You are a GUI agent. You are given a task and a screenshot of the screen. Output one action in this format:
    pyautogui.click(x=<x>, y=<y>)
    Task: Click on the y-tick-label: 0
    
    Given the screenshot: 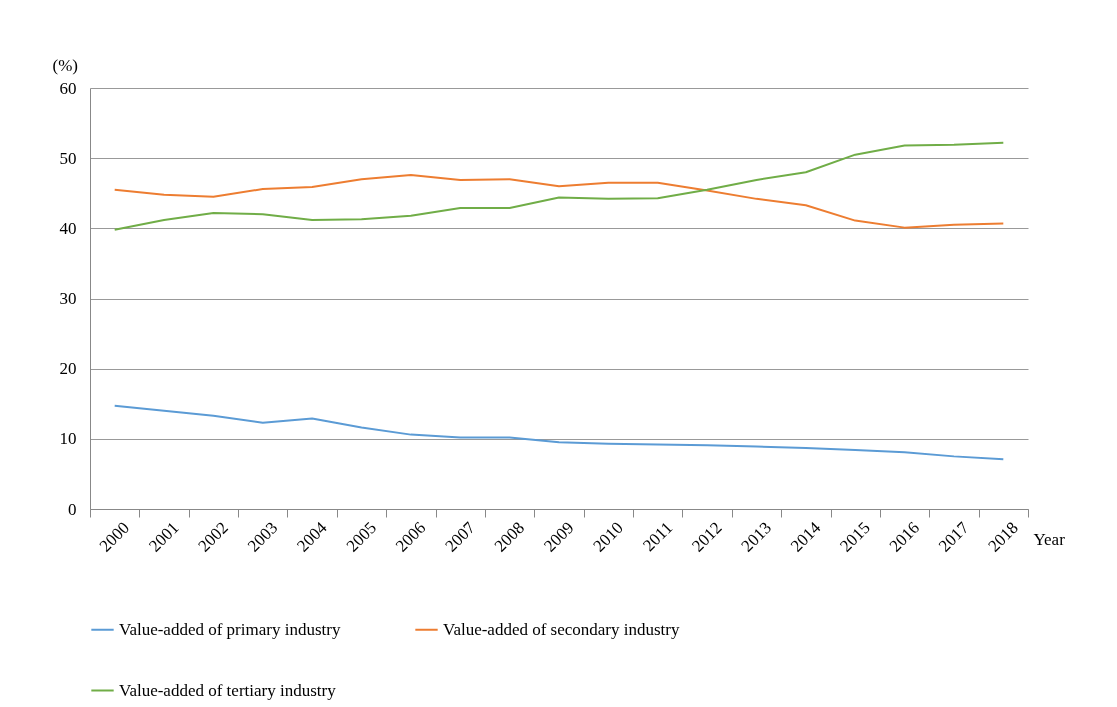 What is the action you would take?
    pyautogui.click(x=72, y=509)
    